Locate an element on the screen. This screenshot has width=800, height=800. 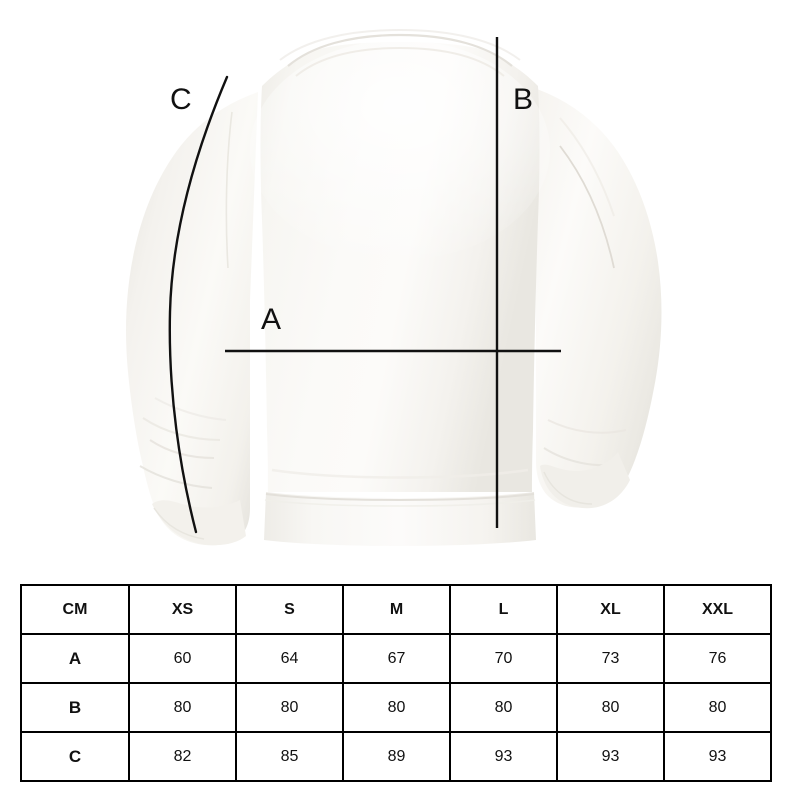
cell-c-xl: 93 is located at coordinates (610, 756).